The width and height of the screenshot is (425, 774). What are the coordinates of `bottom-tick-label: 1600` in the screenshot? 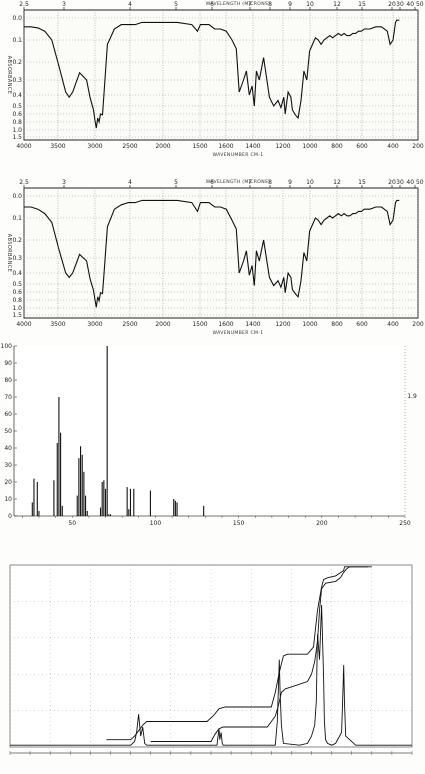 It's located at (225, 146).